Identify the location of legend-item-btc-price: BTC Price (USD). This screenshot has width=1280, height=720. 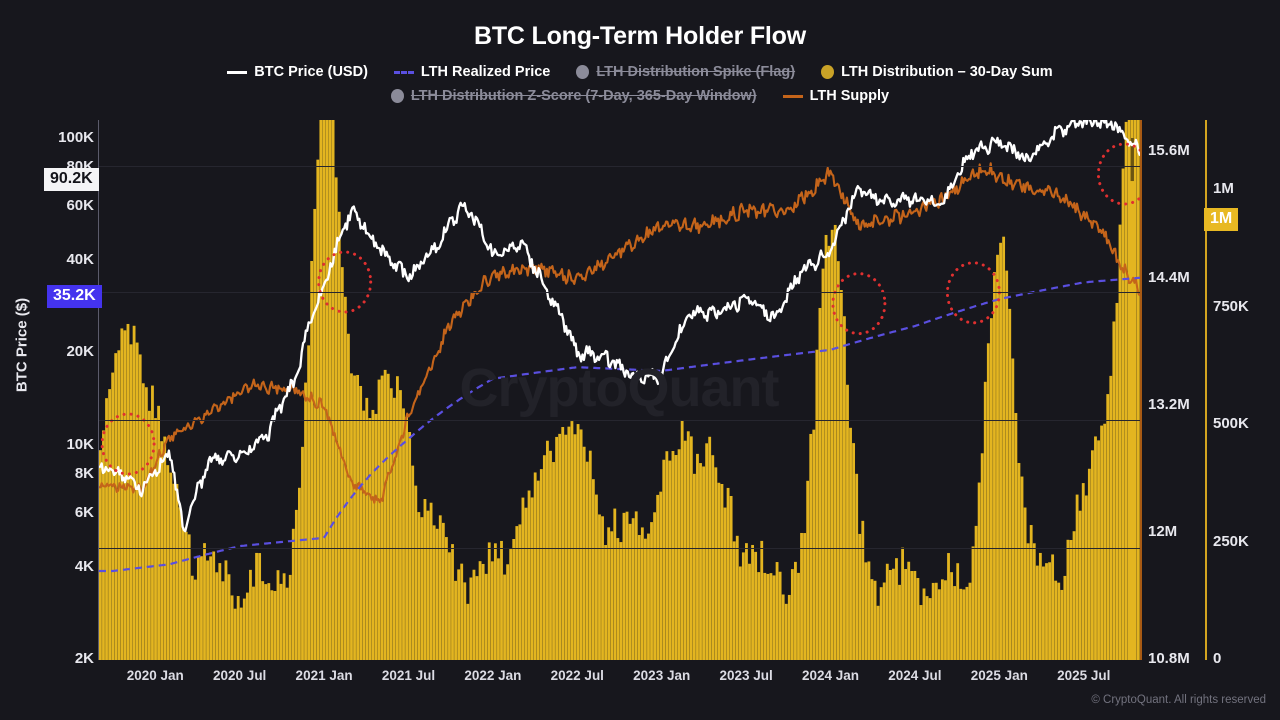
(297, 72).